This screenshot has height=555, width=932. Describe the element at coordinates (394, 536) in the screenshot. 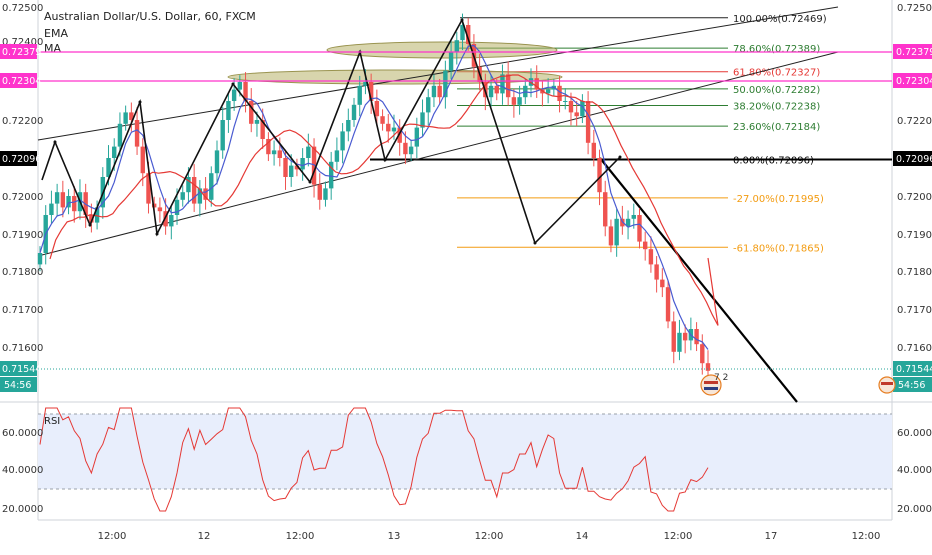

I see `time-label-3: 13` at that location.